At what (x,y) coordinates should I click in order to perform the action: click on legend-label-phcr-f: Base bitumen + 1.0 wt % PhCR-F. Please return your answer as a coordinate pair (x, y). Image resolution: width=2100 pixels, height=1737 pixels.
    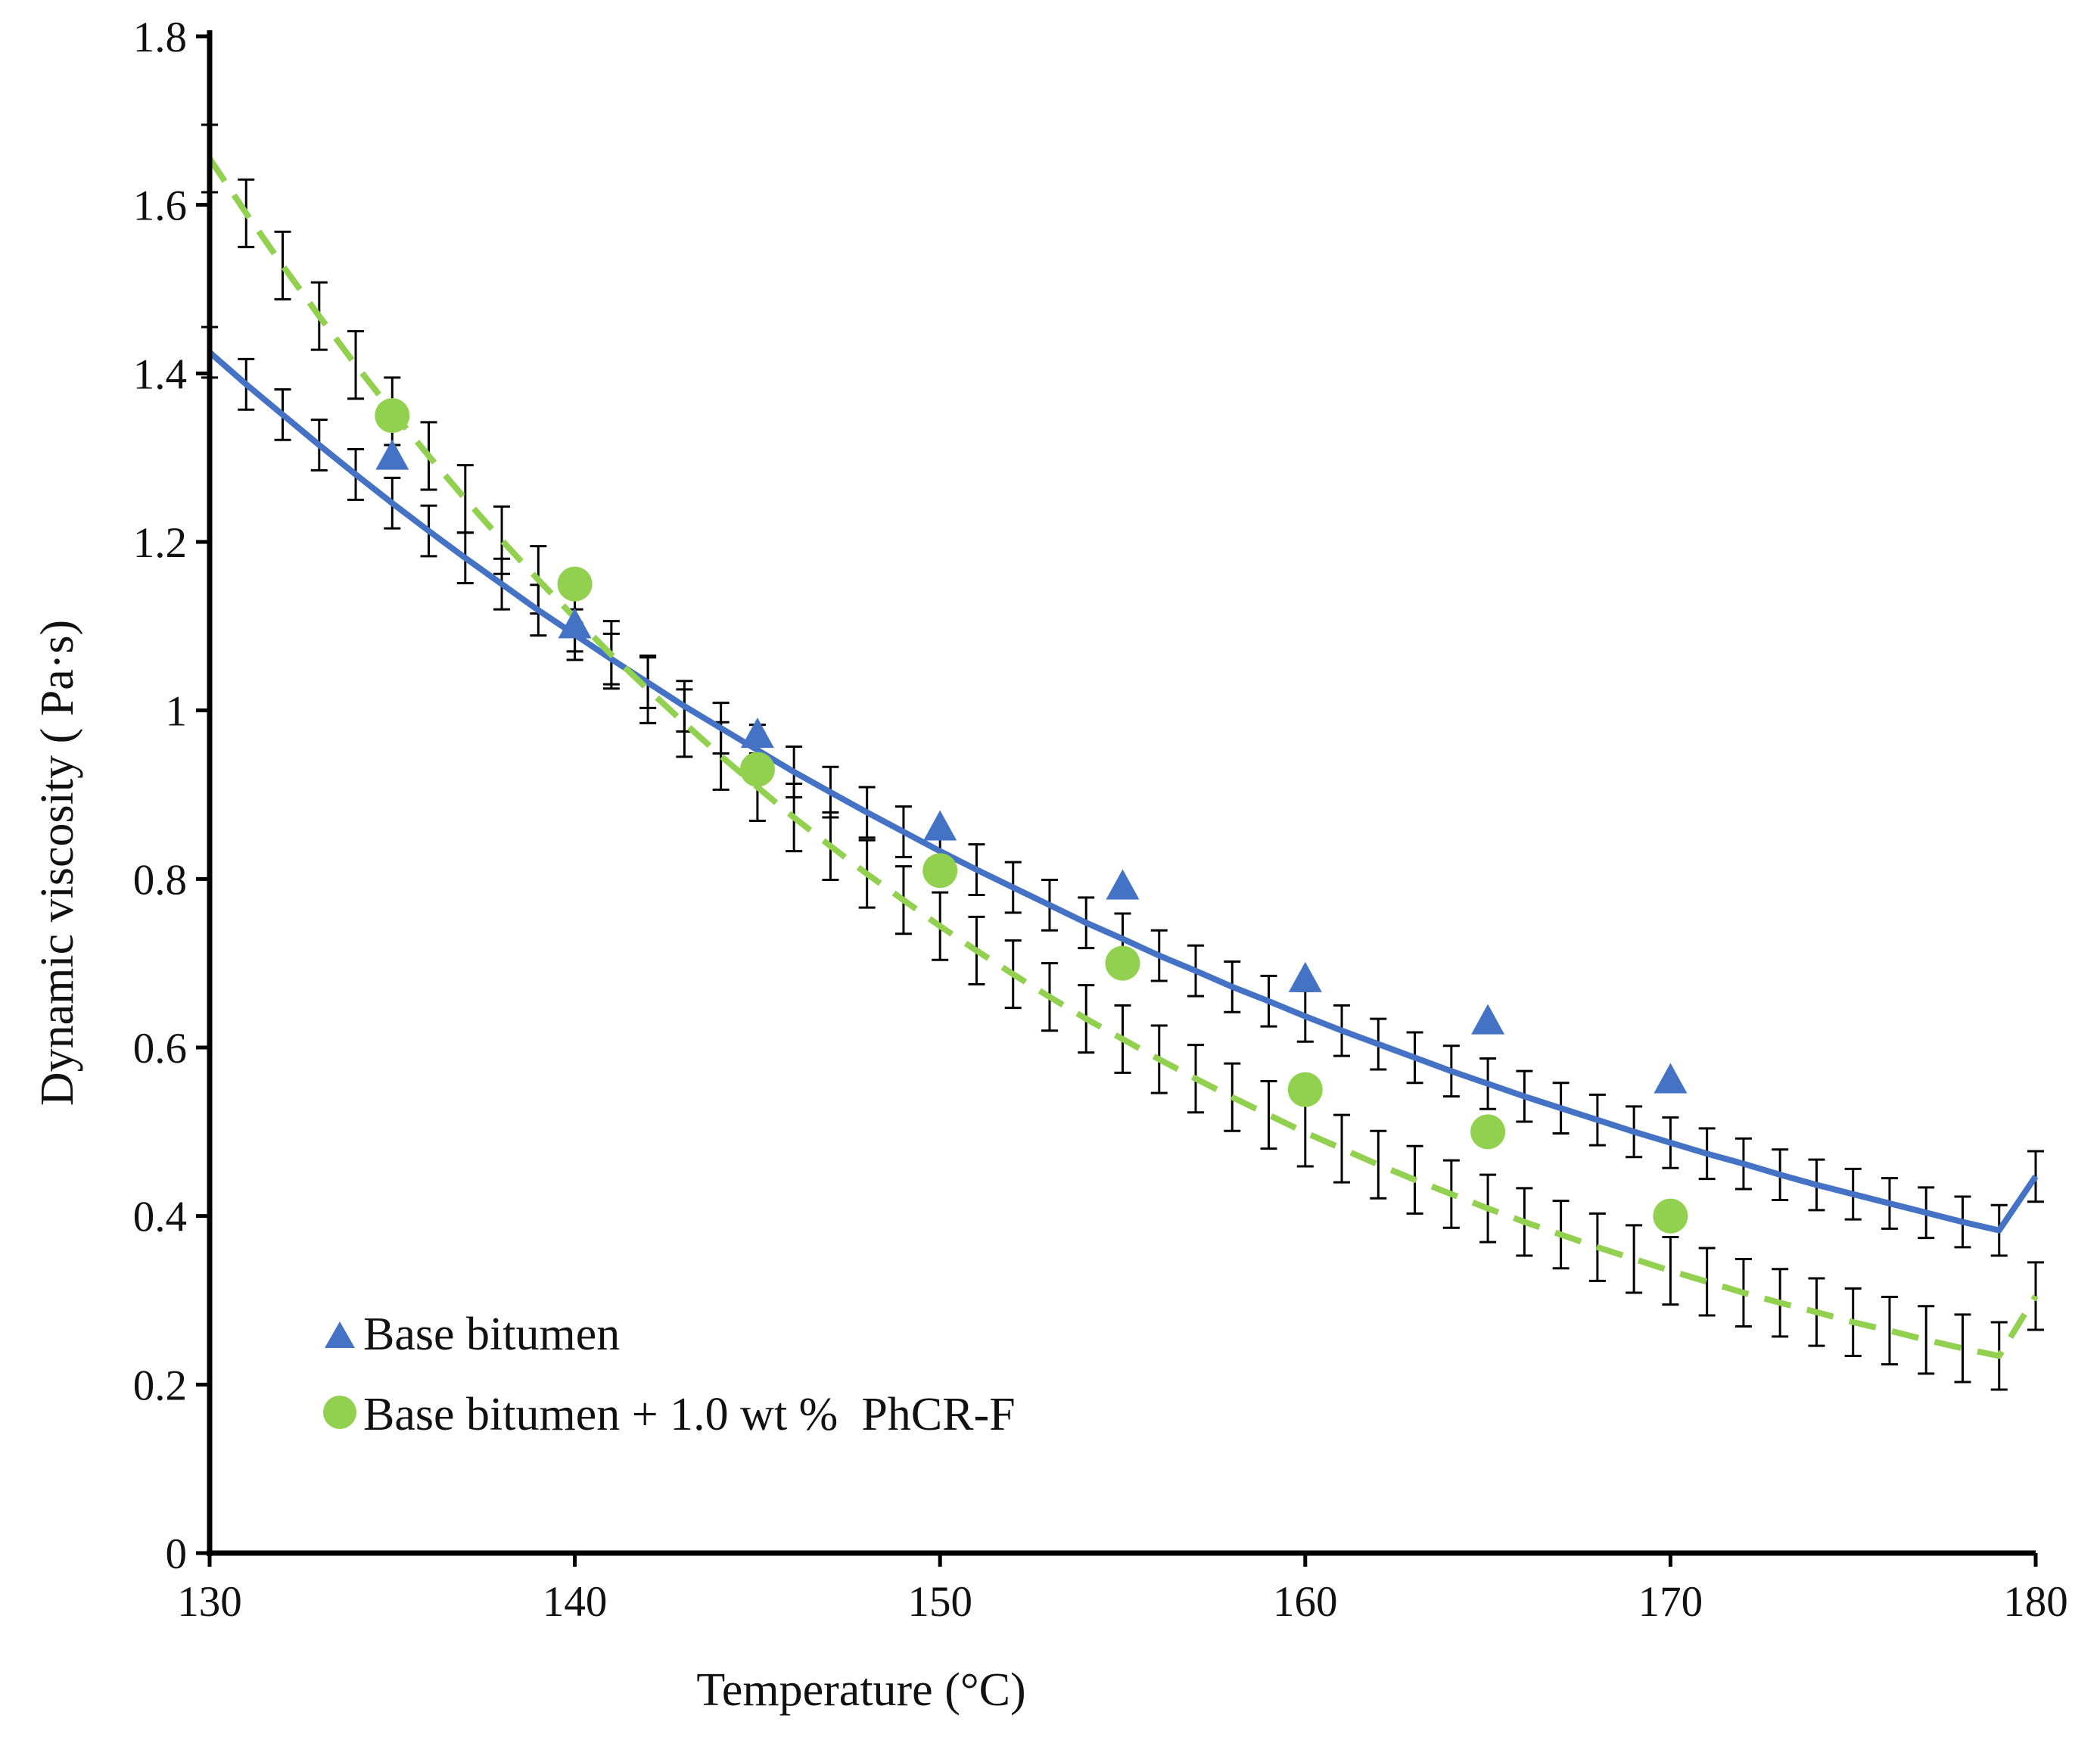
    Looking at the image, I should click on (689, 1414).